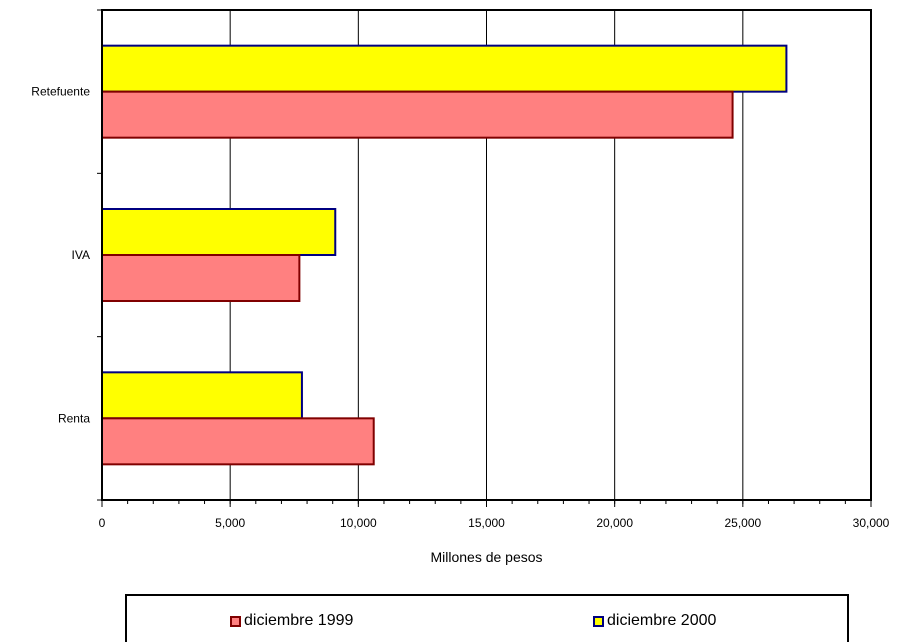 This screenshot has width=897, height=642. Describe the element at coordinates (487, 618) in the screenshot. I see `legend: diciembre 1999 diciembre 2000` at that location.